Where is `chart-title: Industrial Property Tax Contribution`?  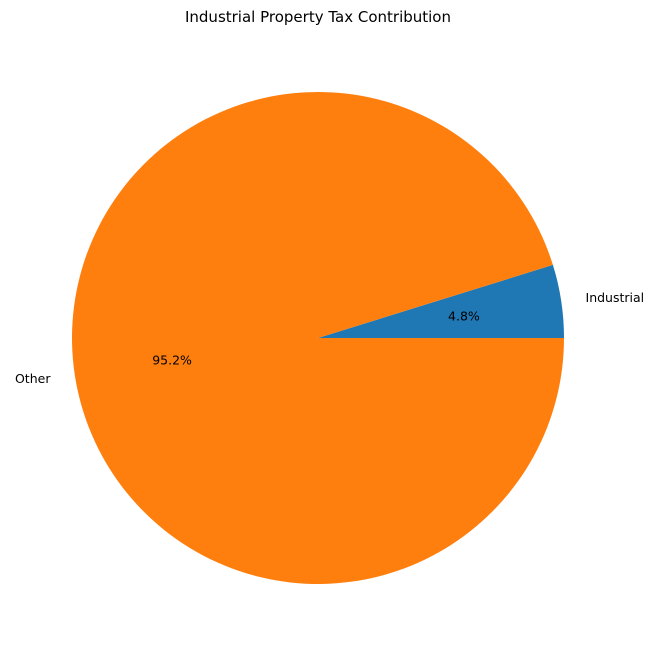
chart-title: Industrial Property Tax Contribution is located at coordinates (318, 17).